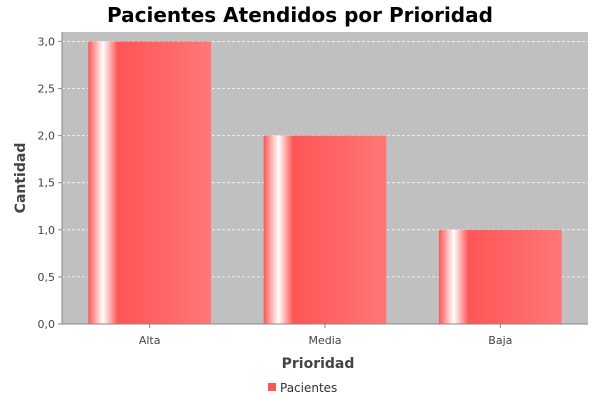  I want to click on x-axis-label: Prioridad, so click(318, 364).